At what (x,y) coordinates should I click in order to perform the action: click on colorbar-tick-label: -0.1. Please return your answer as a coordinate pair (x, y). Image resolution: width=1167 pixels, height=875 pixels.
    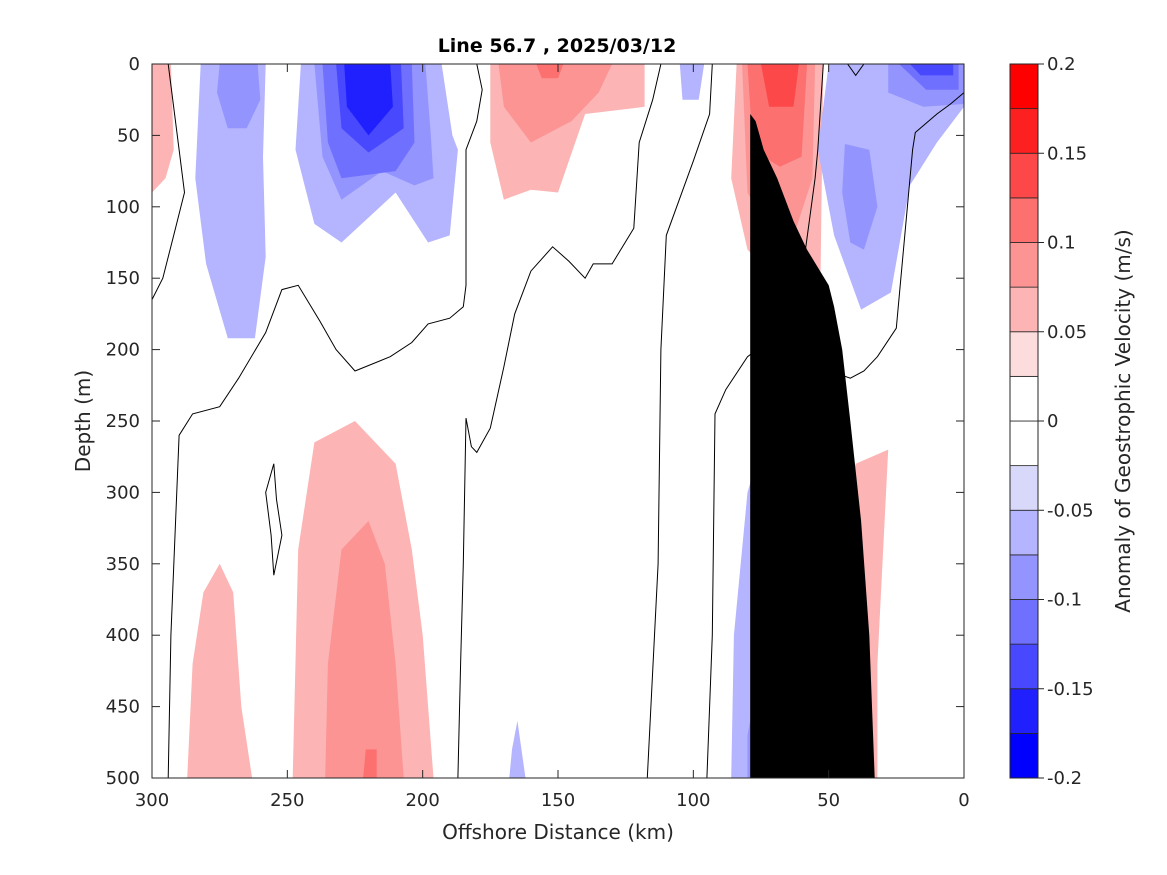
    Looking at the image, I should click on (1064, 600).